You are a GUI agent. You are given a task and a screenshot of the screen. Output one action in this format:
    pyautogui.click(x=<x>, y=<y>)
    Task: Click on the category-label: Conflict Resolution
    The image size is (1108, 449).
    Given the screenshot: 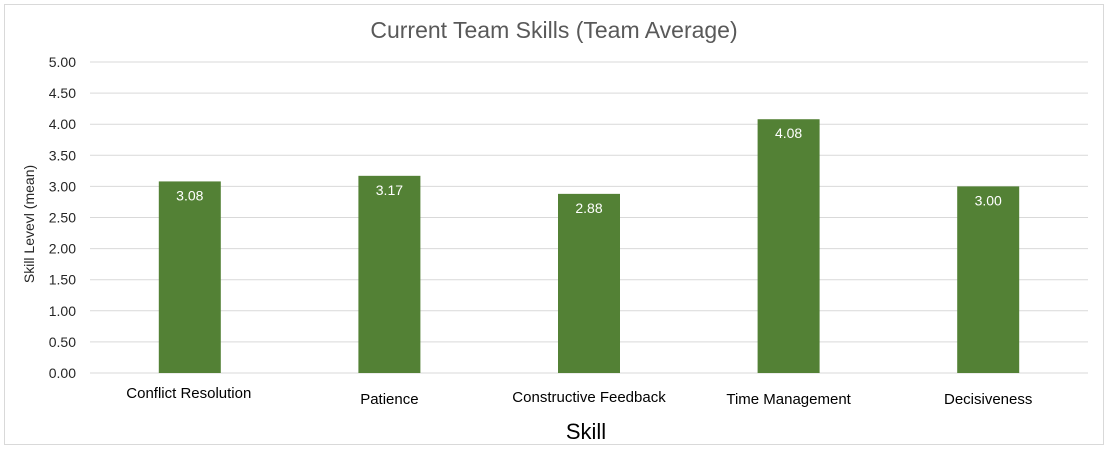 What is the action you would take?
    pyautogui.click(x=188, y=393)
    